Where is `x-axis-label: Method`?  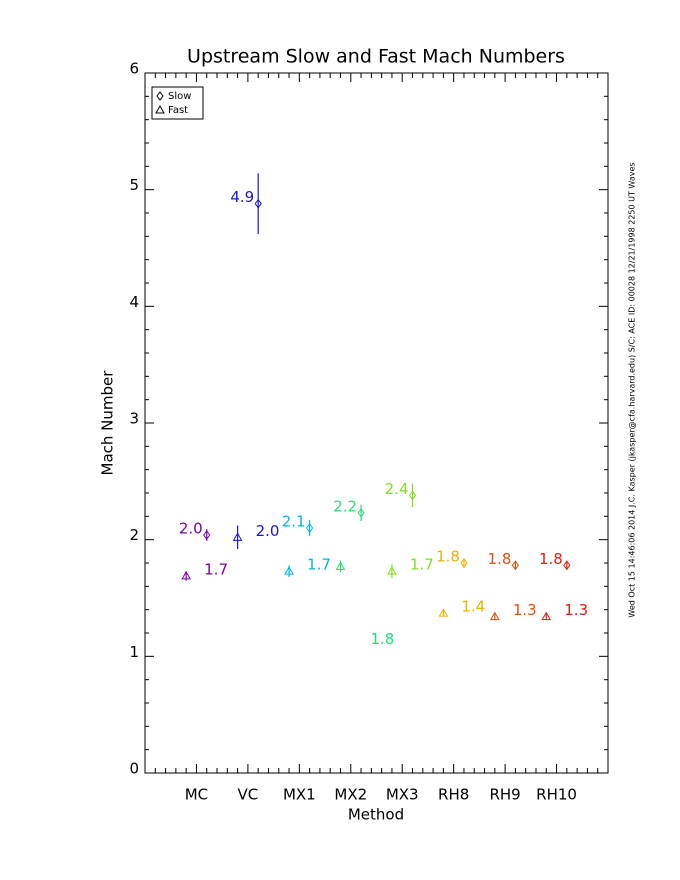 x-axis-label: Method is located at coordinates (376, 815).